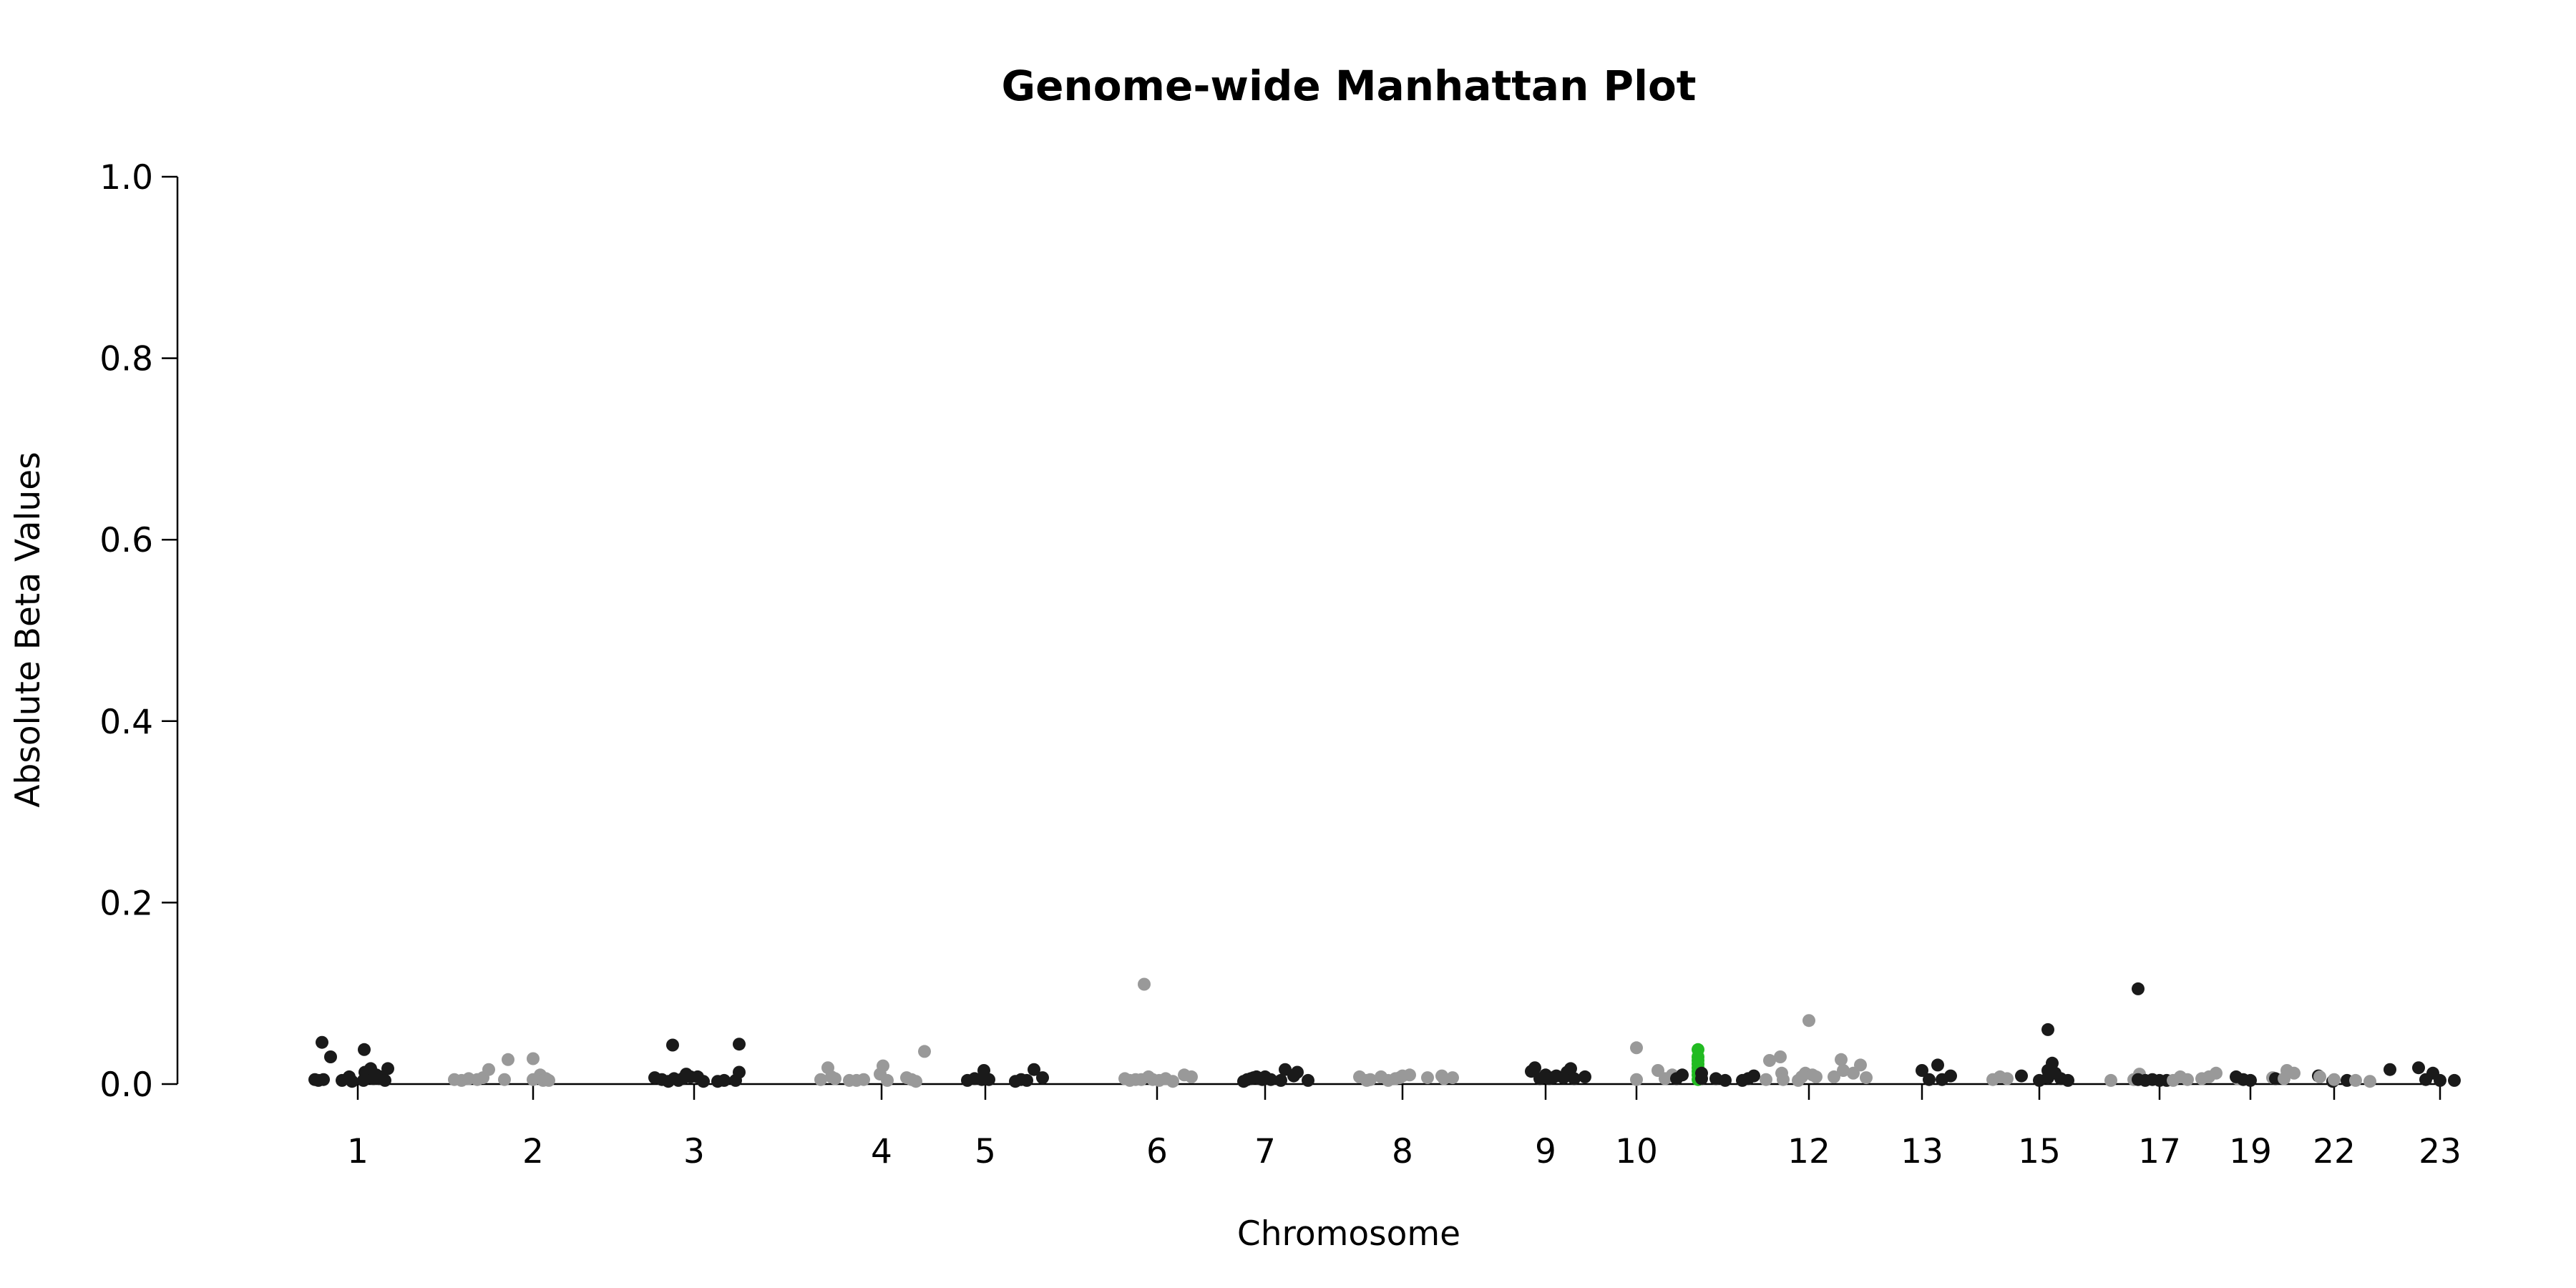 The height and width of the screenshot is (1288, 2576). What do you see at coordinates (1402, 1151) in the screenshot?
I see `x-tick-label: 8` at bounding box center [1402, 1151].